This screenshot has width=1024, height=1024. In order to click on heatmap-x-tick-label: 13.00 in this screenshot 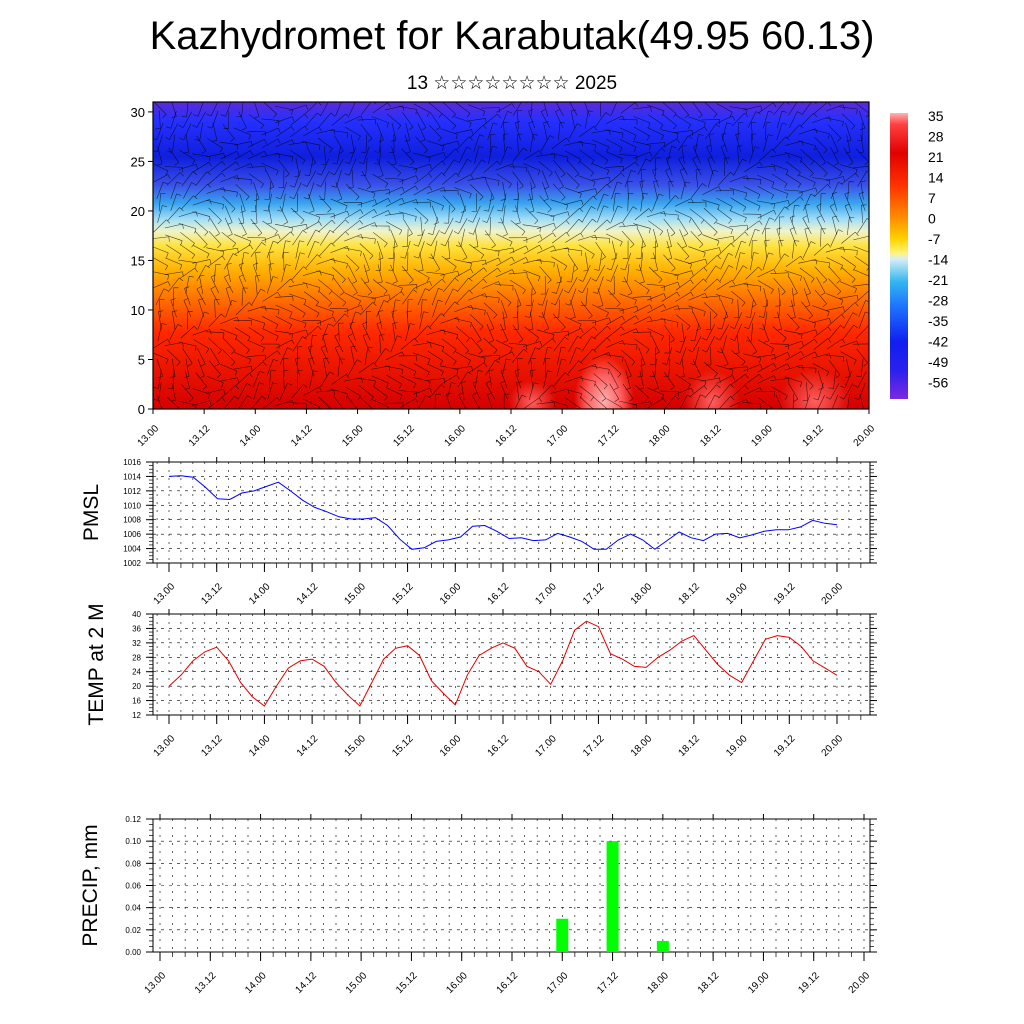, I will do `click(149, 436)`.